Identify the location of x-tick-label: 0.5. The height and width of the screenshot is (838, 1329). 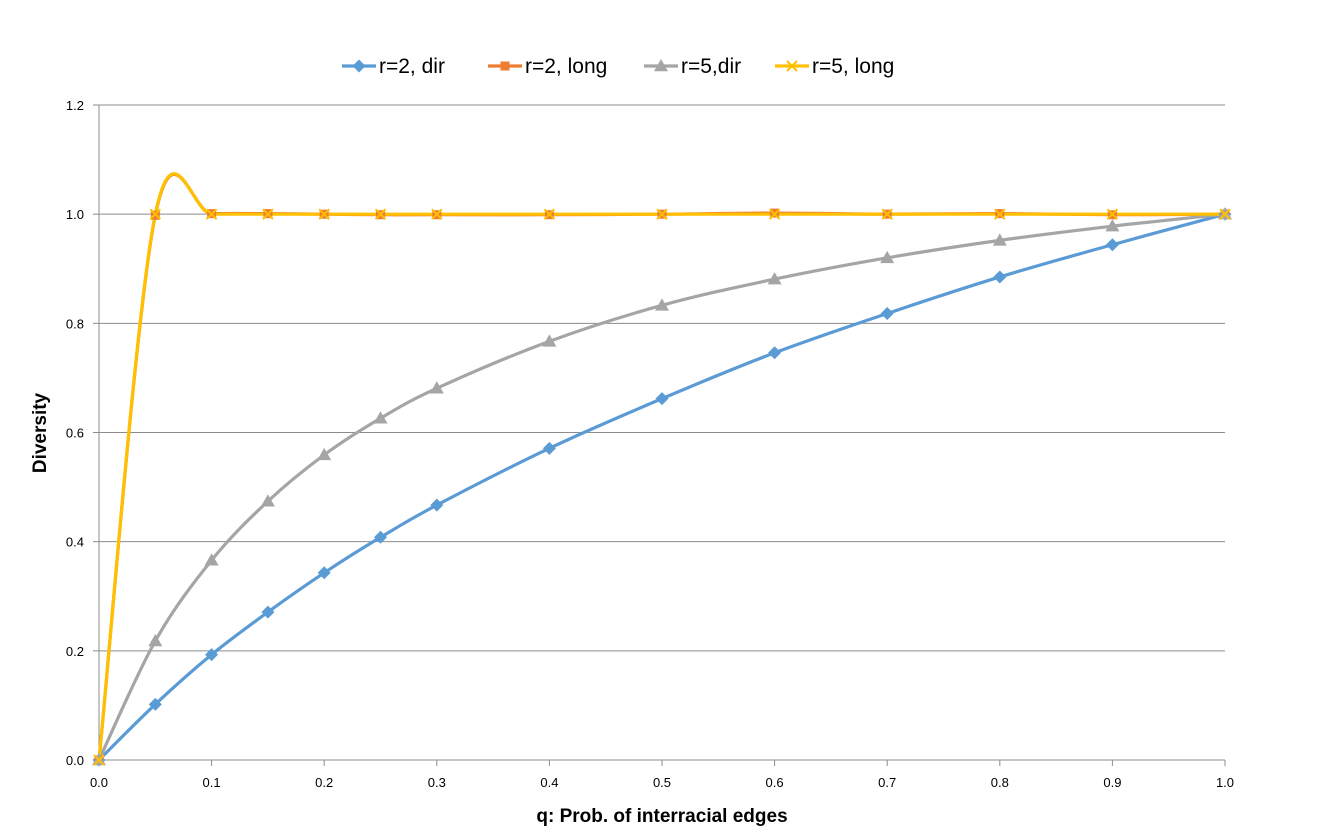
(662, 782).